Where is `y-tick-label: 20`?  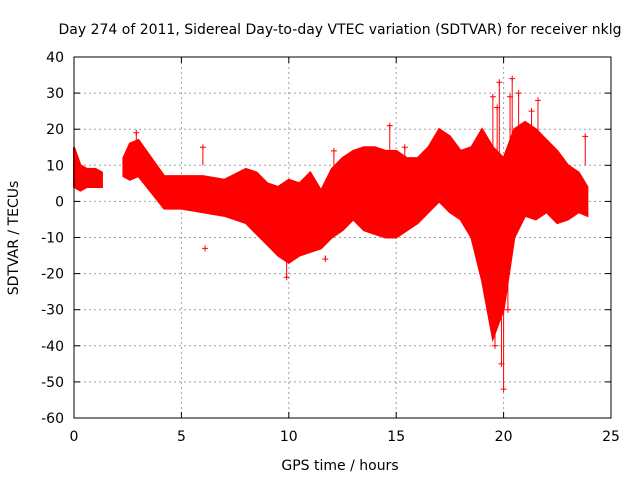 y-tick-label: 20 is located at coordinates (55, 130).